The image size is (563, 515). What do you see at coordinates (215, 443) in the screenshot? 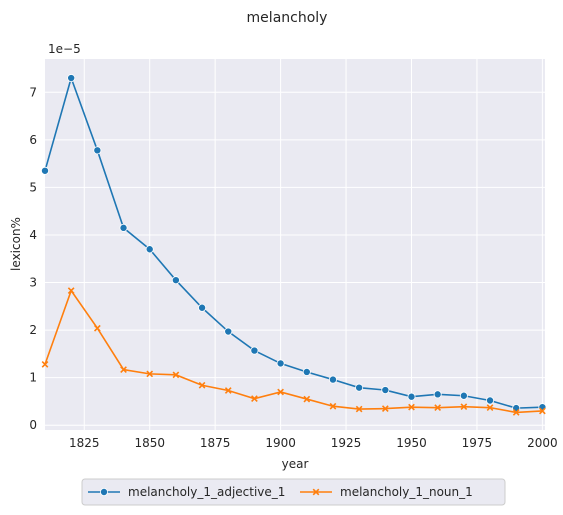
I see `x-tick-label: 1875` at bounding box center [215, 443].